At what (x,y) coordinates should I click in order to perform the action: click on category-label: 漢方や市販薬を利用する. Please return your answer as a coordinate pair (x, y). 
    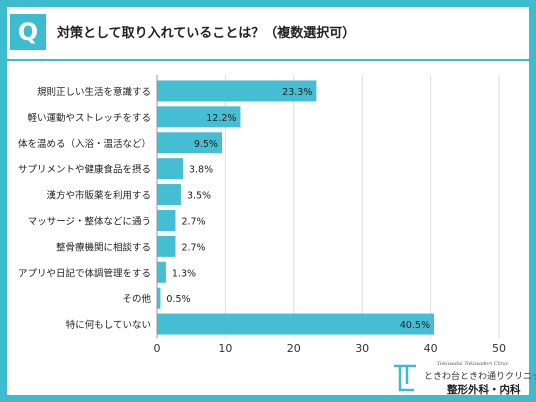
    Looking at the image, I should click on (98, 196).